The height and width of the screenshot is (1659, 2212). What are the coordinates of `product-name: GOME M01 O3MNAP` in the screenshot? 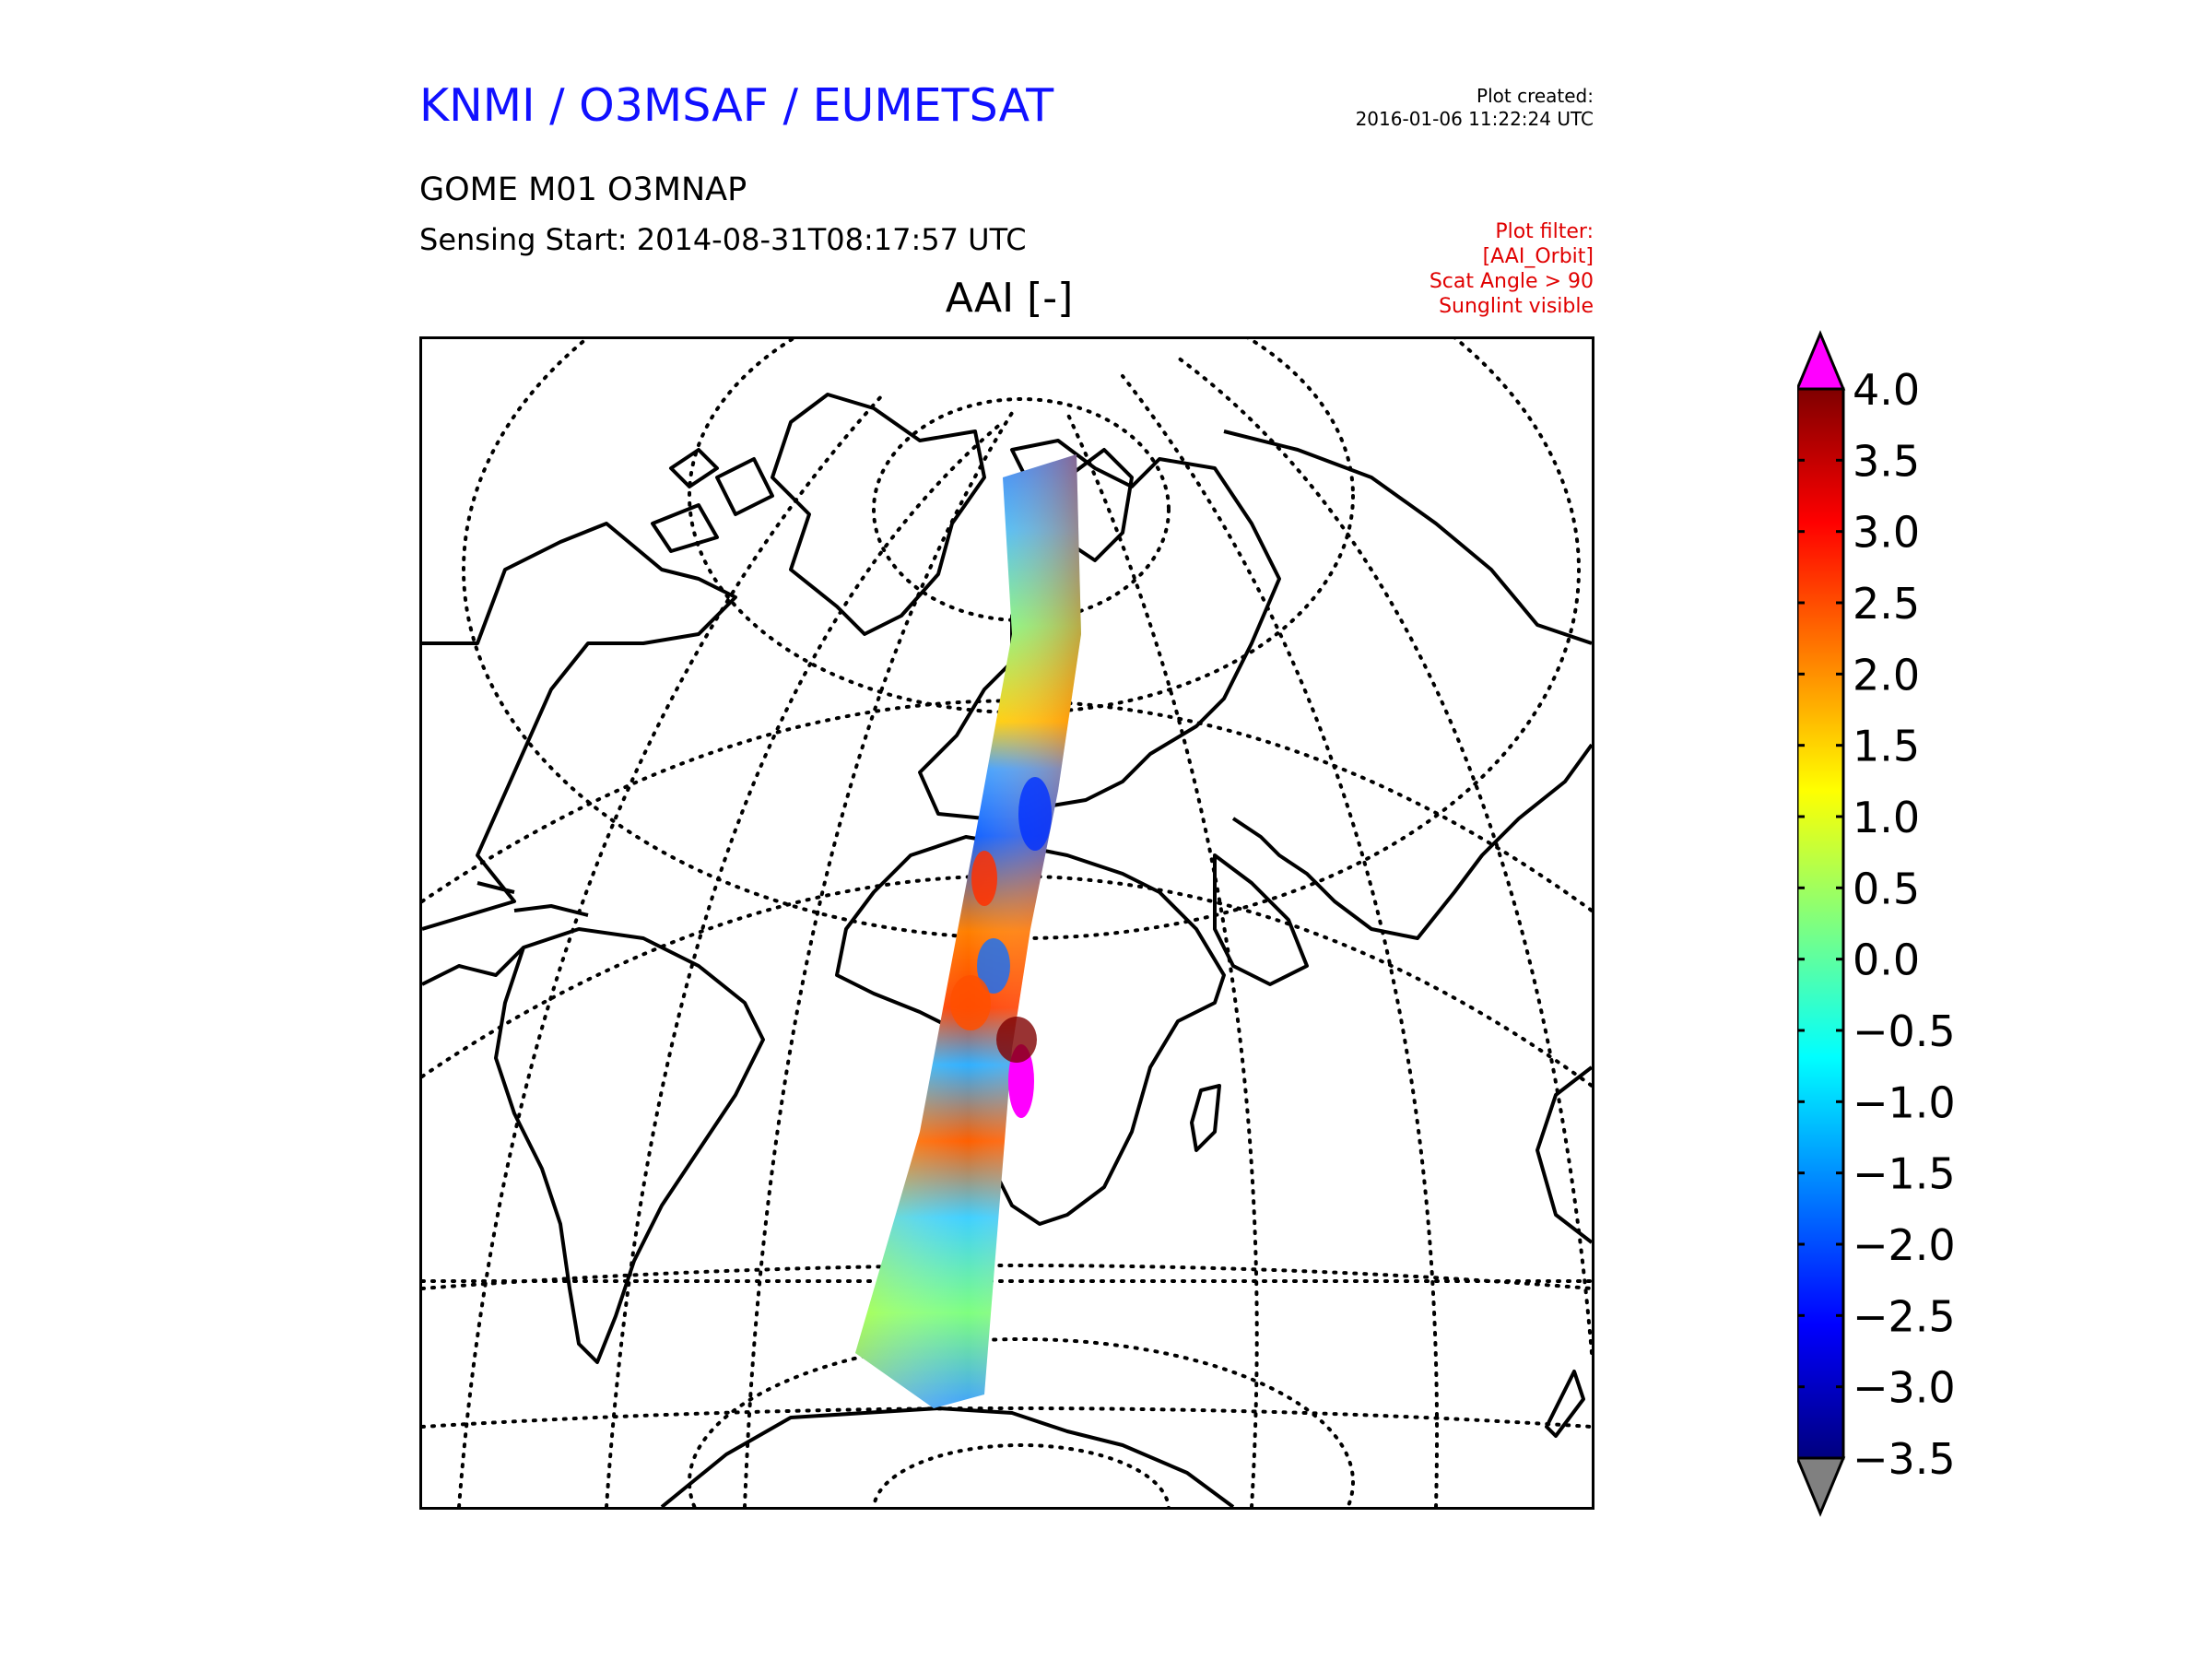 It's located at (583, 189).